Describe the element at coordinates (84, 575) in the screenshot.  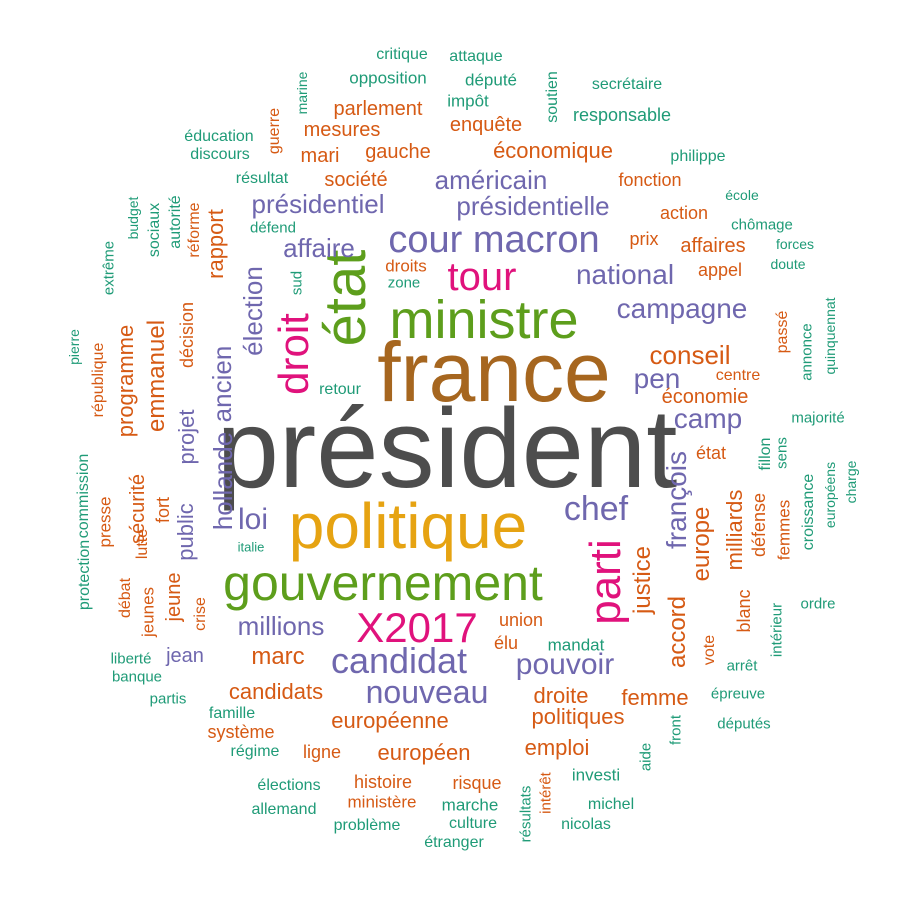
I see `word: protection` at that location.